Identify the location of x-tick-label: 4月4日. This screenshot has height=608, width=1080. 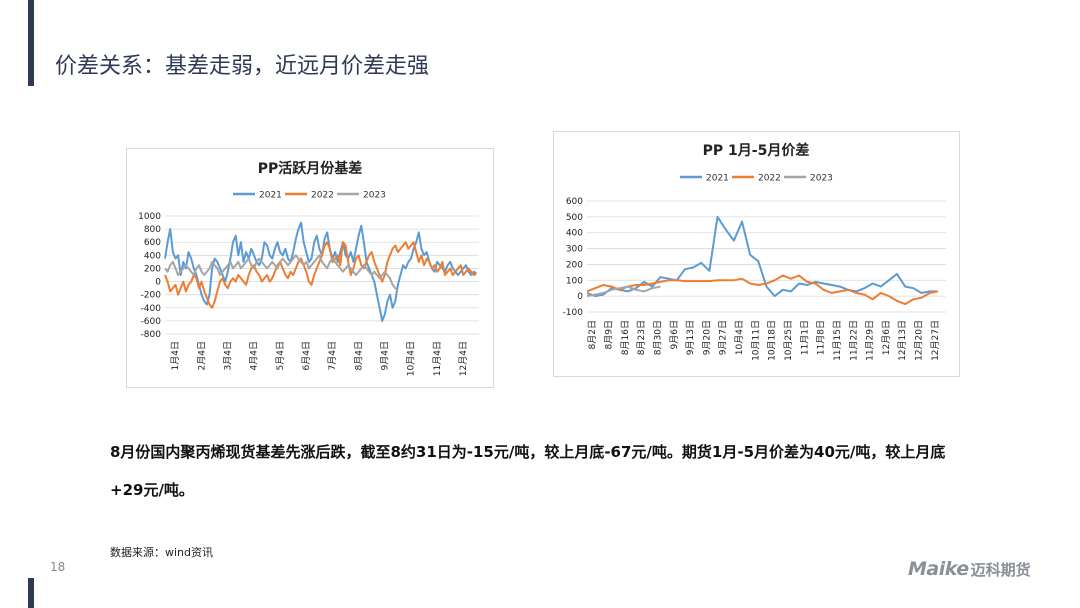
(254, 355).